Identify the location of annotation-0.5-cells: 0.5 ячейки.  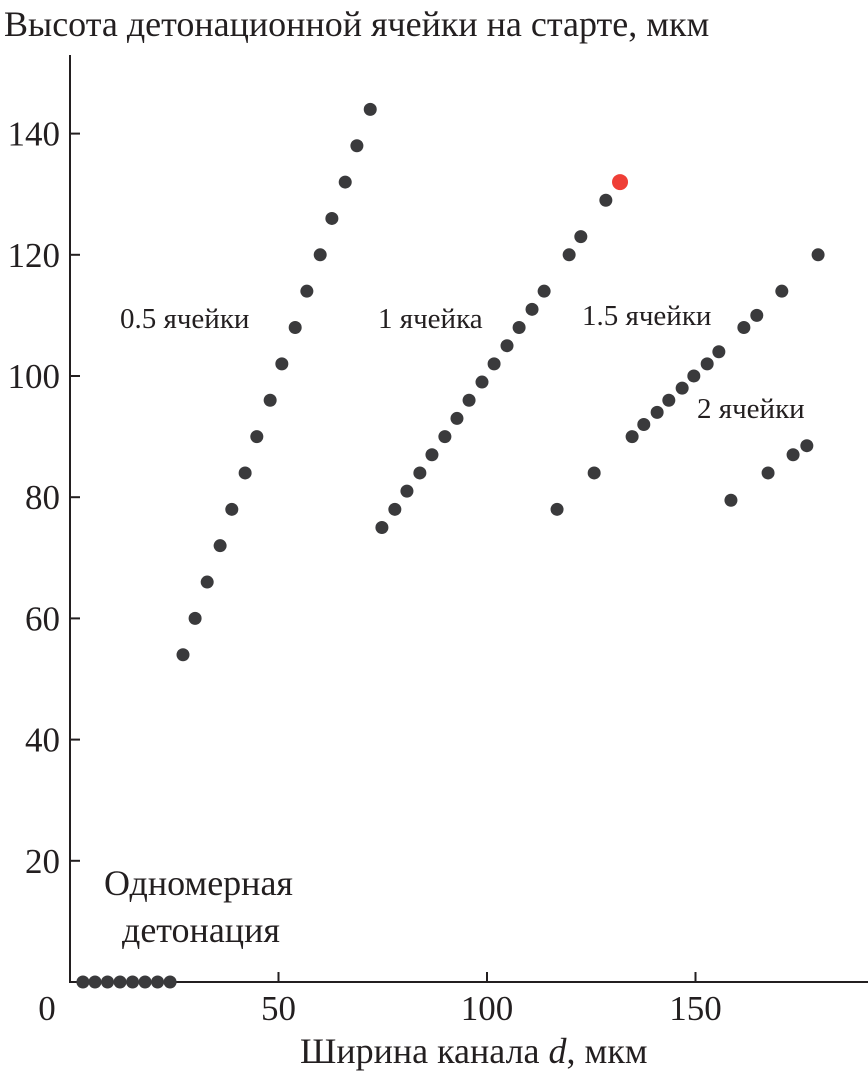
(184, 319).